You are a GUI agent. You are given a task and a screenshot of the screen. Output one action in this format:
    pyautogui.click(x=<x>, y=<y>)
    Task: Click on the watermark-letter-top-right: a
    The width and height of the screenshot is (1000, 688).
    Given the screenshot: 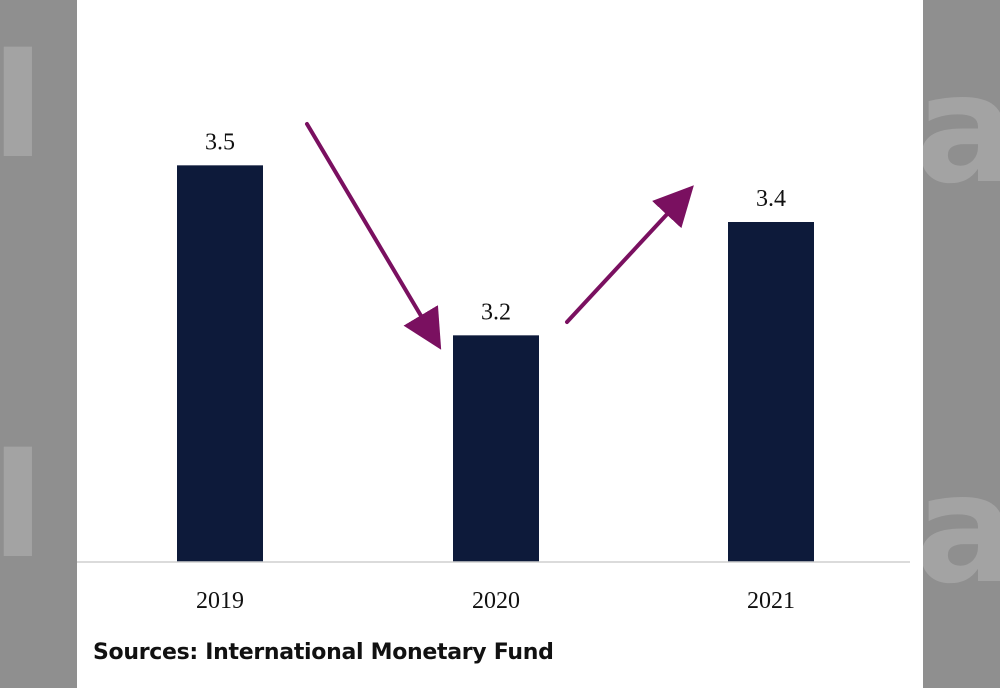 What is the action you would take?
    pyautogui.click(x=957, y=130)
    